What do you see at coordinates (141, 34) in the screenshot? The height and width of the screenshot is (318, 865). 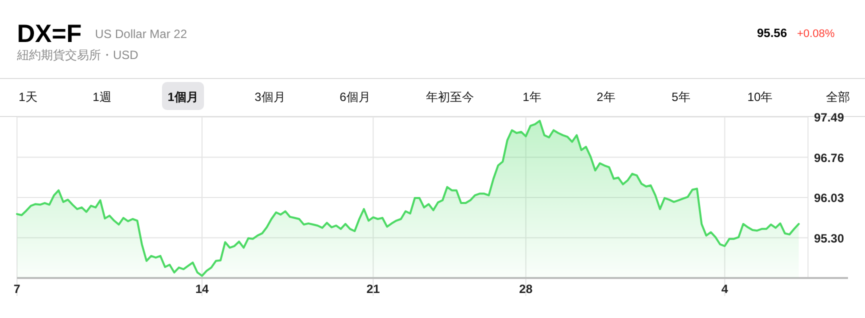 I see `chart-subtitle: US Dollar Mar 22` at bounding box center [141, 34].